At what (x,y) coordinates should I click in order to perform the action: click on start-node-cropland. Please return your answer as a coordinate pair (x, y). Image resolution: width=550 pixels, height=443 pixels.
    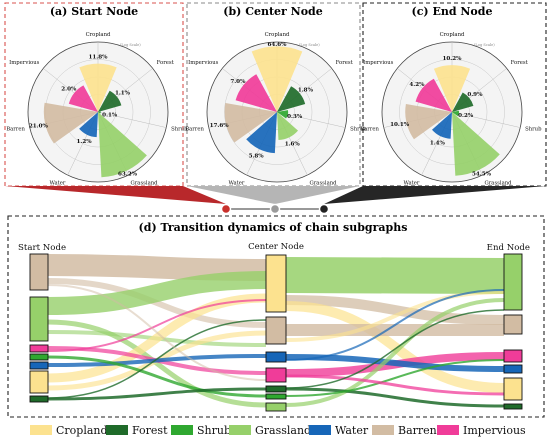
    Looking at the image, I should click on (39, 382).